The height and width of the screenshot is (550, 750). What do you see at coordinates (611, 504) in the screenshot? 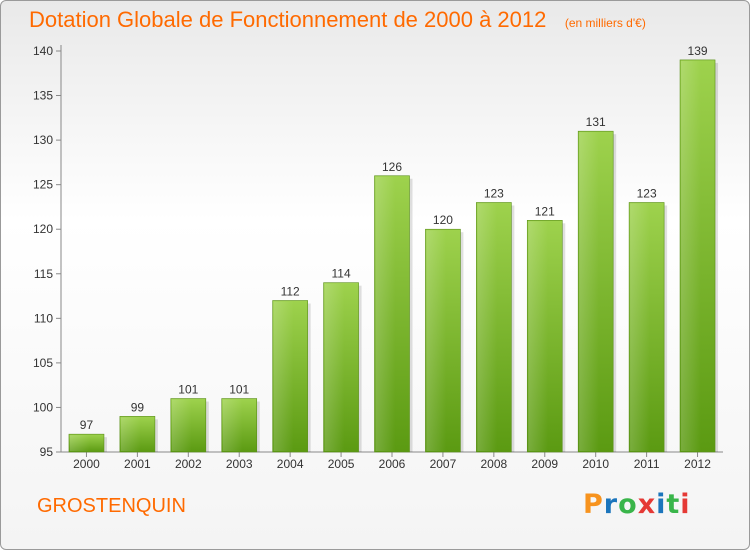
I see `logo-letter: r` at bounding box center [611, 504].